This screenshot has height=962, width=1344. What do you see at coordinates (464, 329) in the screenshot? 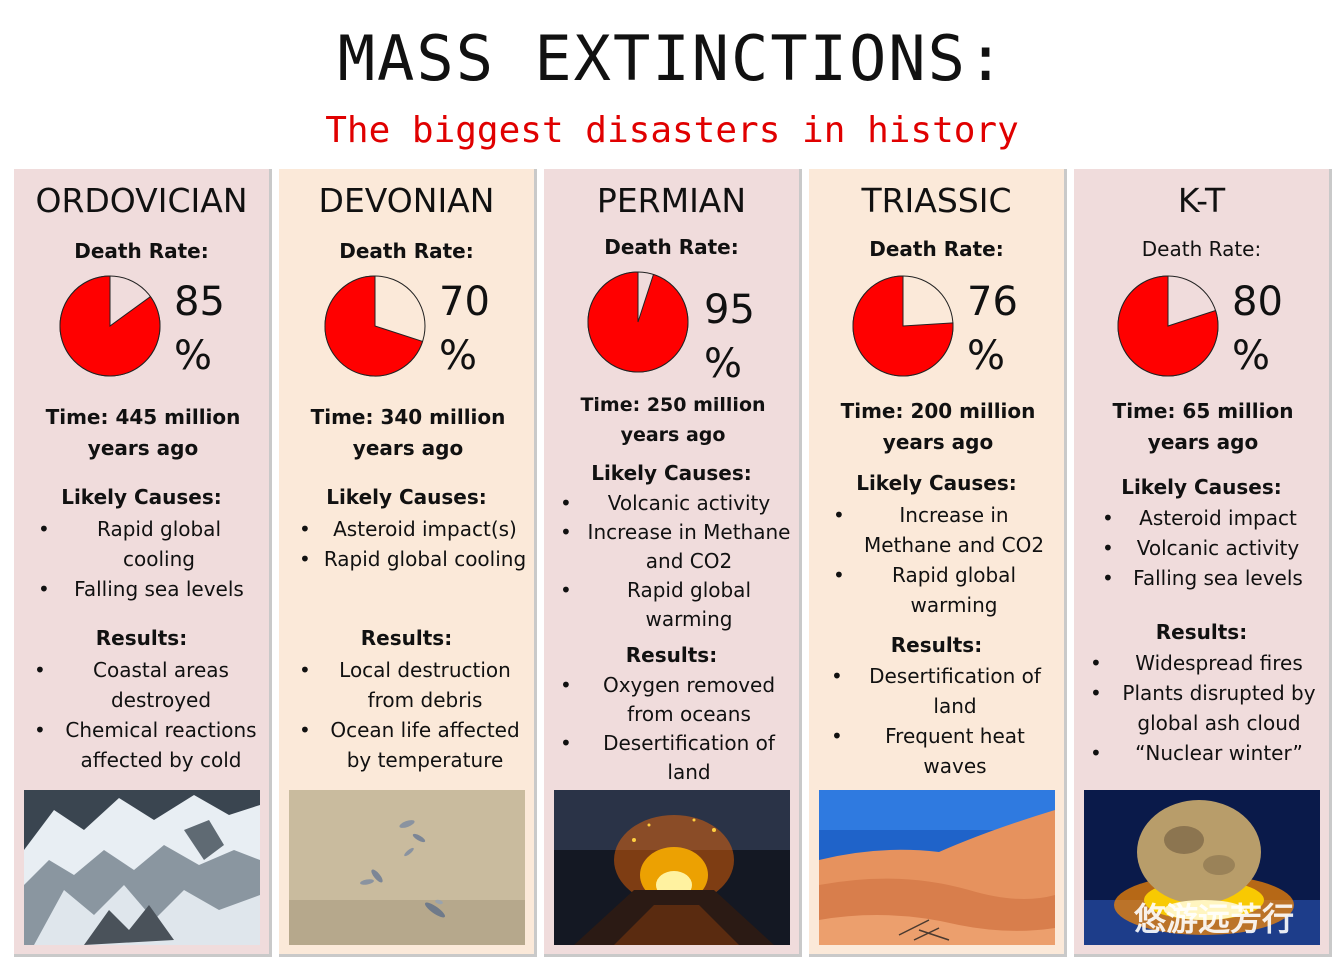
I see `death-rate-value: 70 %` at bounding box center [464, 329].